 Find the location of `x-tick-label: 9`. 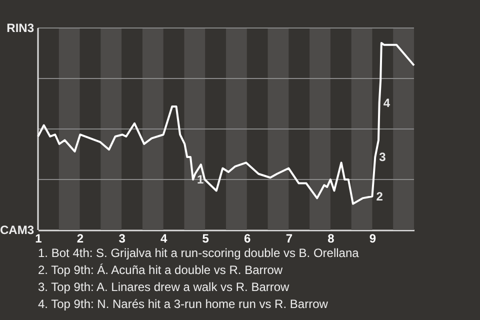

x-tick-label: 9 is located at coordinates (372, 239).